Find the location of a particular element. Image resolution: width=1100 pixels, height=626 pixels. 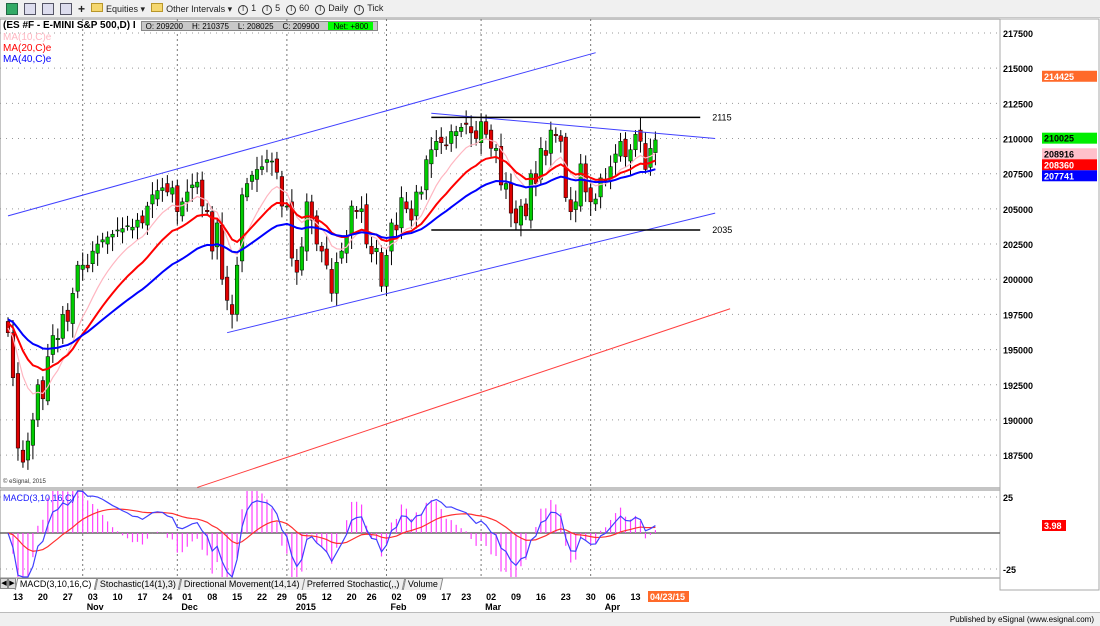

interval-daily-button: I Daily is located at coordinates (331, 9).